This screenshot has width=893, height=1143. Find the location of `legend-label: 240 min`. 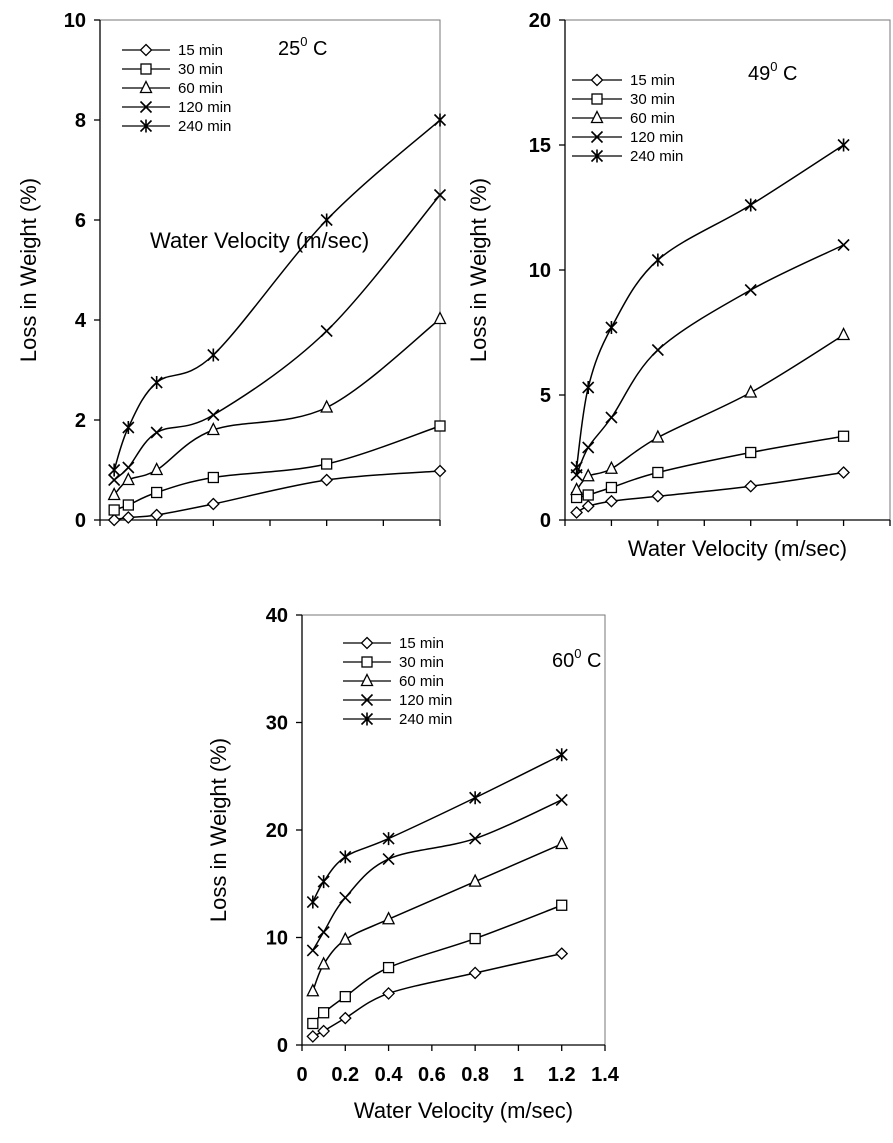

legend-label: 240 min is located at coordinates (204, 126).